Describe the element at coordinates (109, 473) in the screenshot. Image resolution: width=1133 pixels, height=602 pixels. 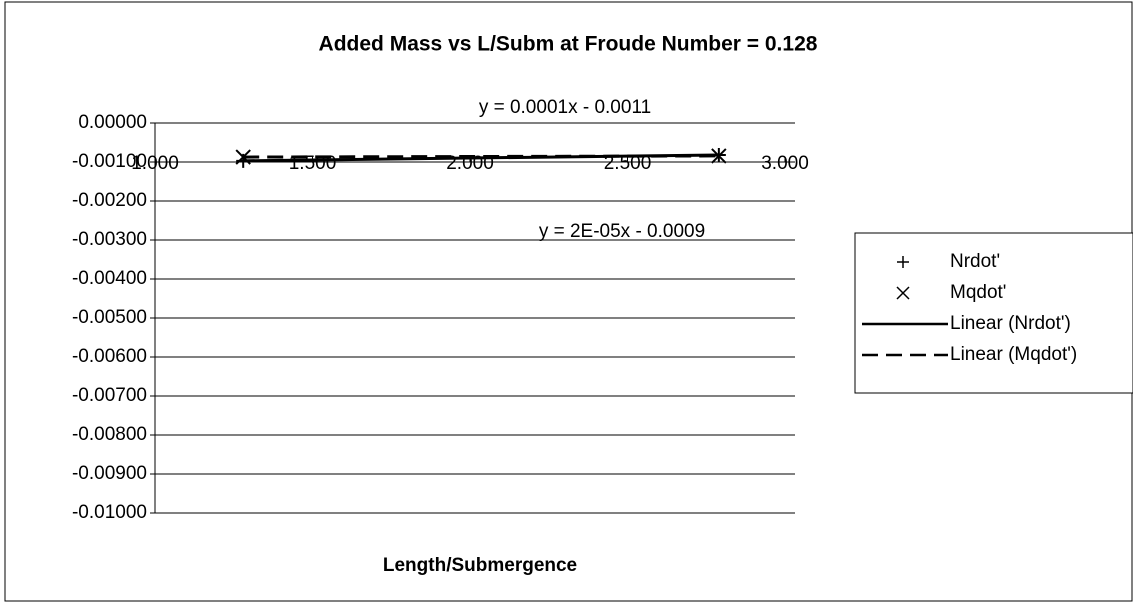
I see `y-tick-label: -0.00900` at that location.